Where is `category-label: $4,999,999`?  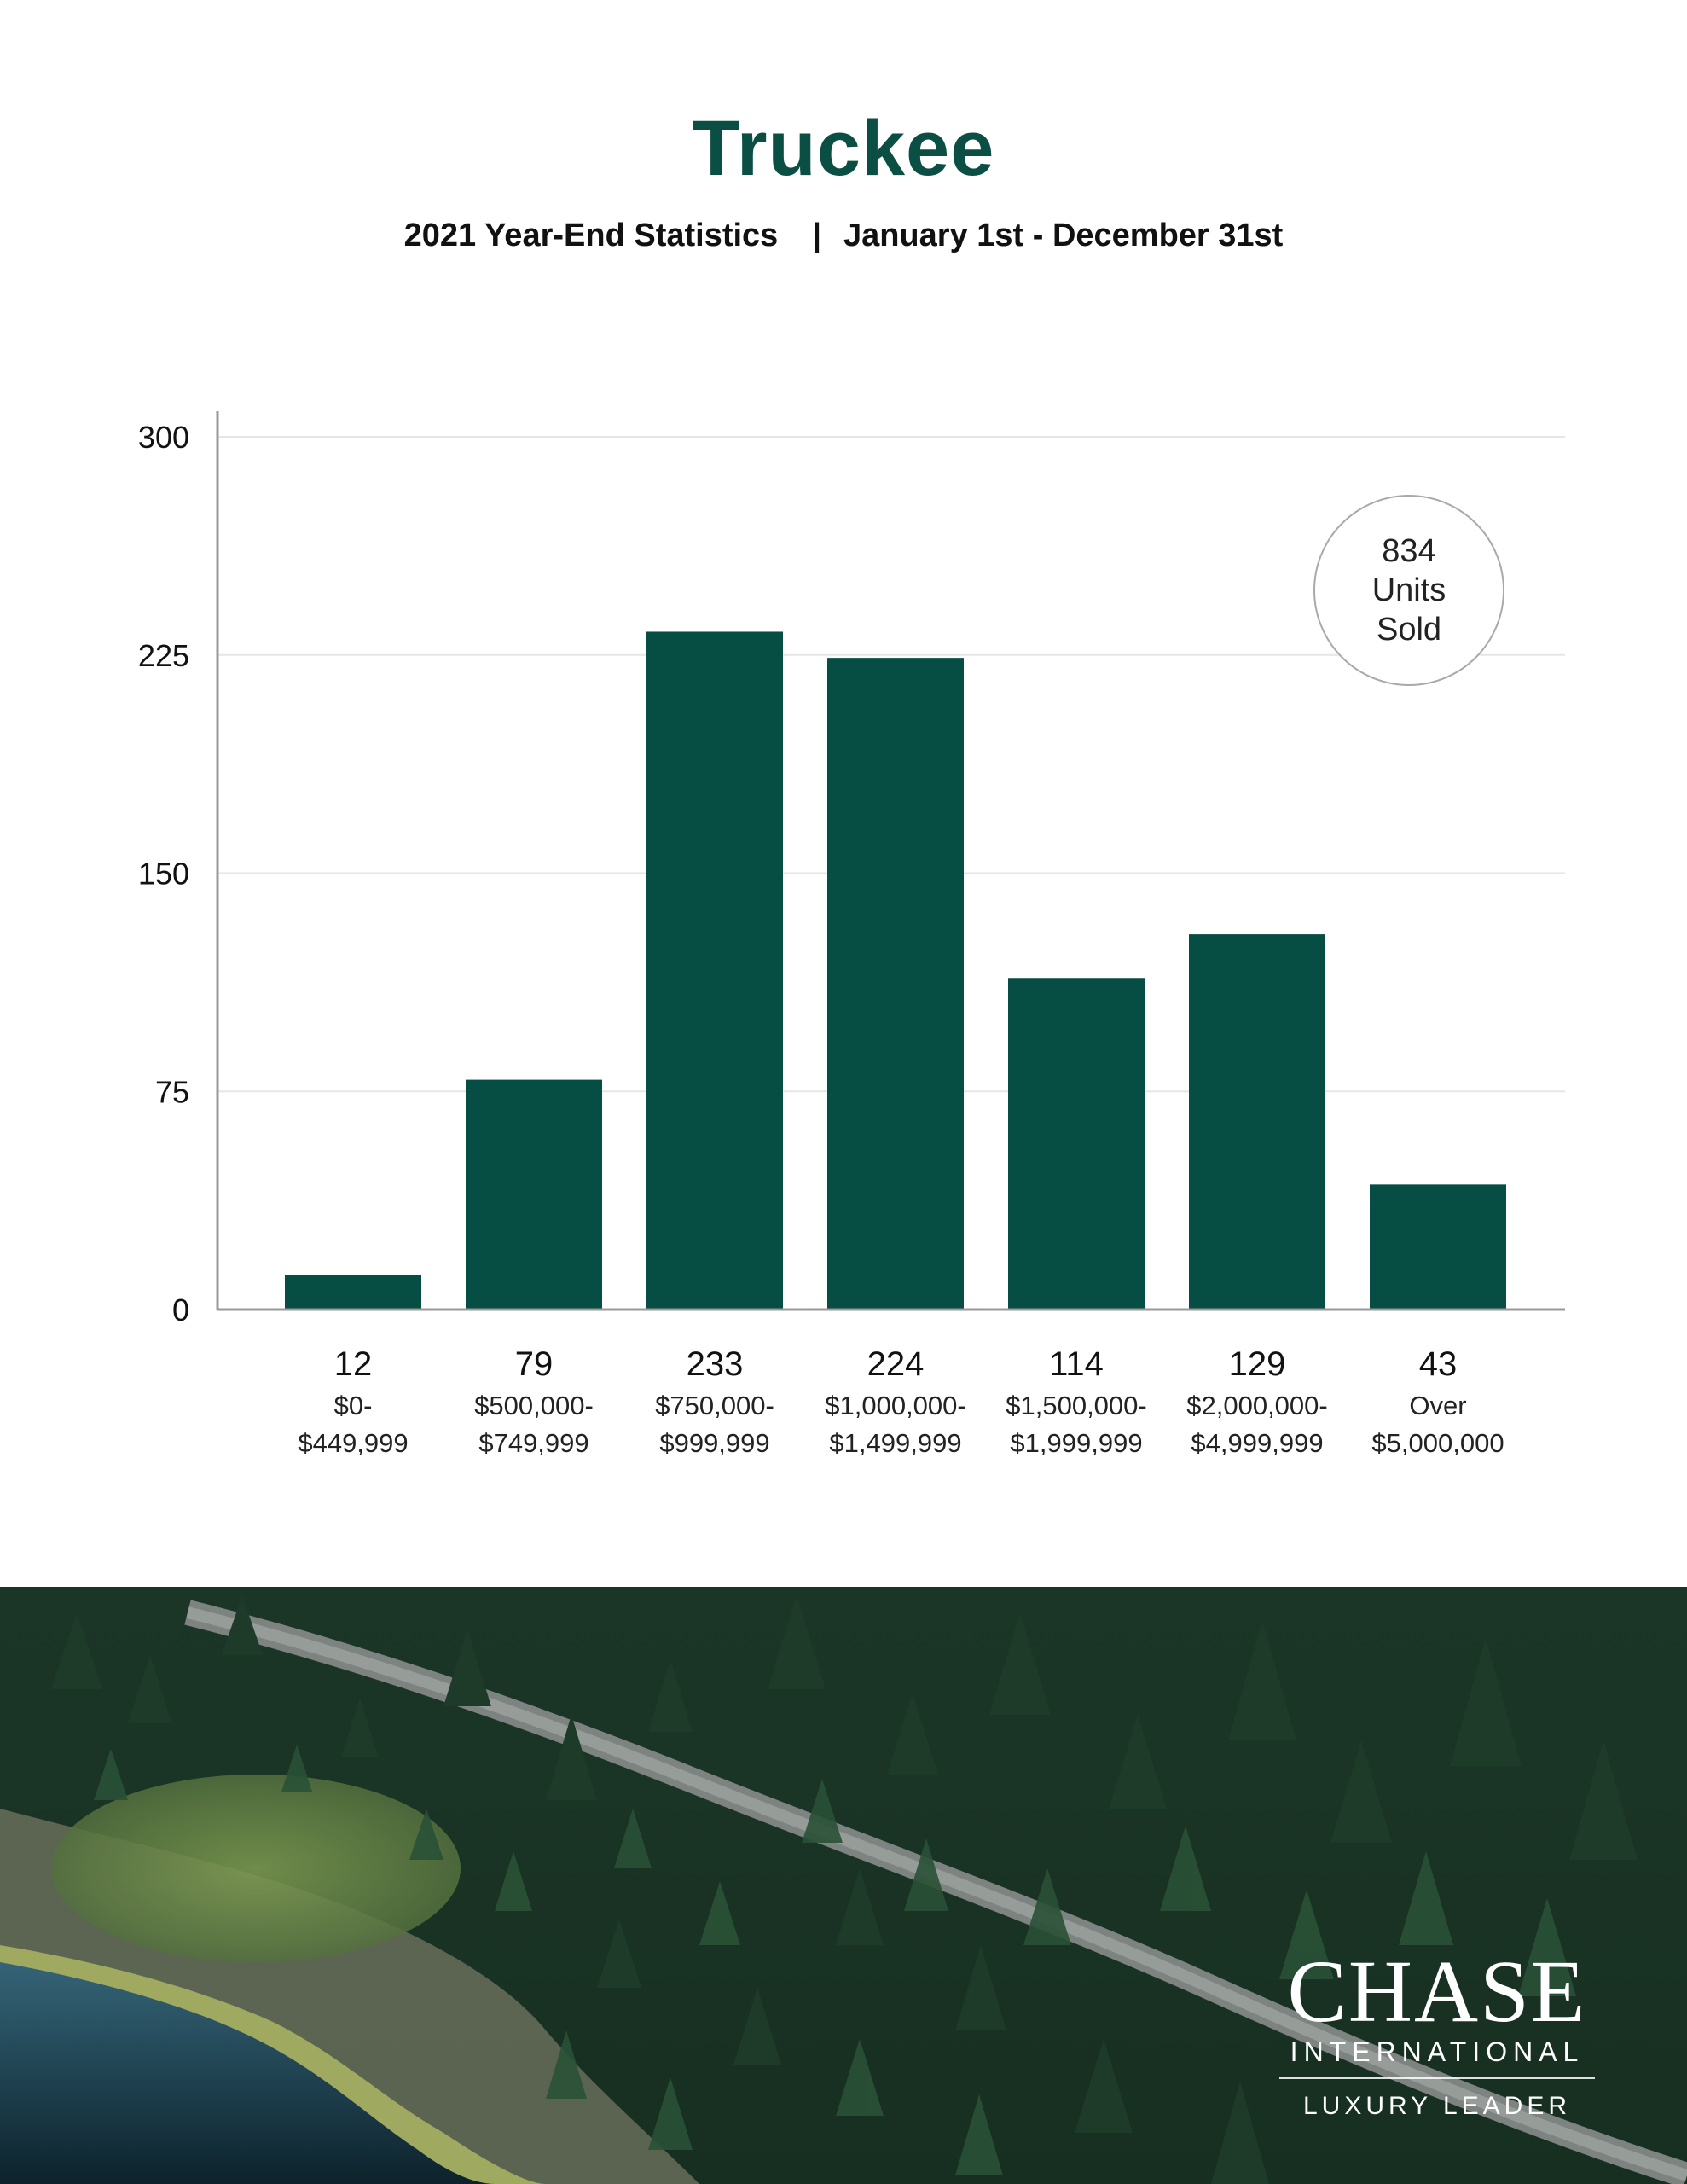 category-label: $4,999,999 is located at coordinates (1257, 1443).